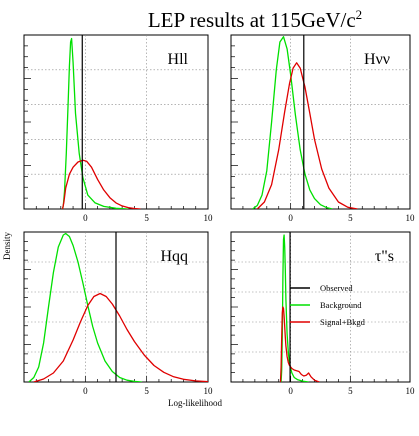  I want to click on legend: Observed Background Signal+Bkgd, so click(328, 305).